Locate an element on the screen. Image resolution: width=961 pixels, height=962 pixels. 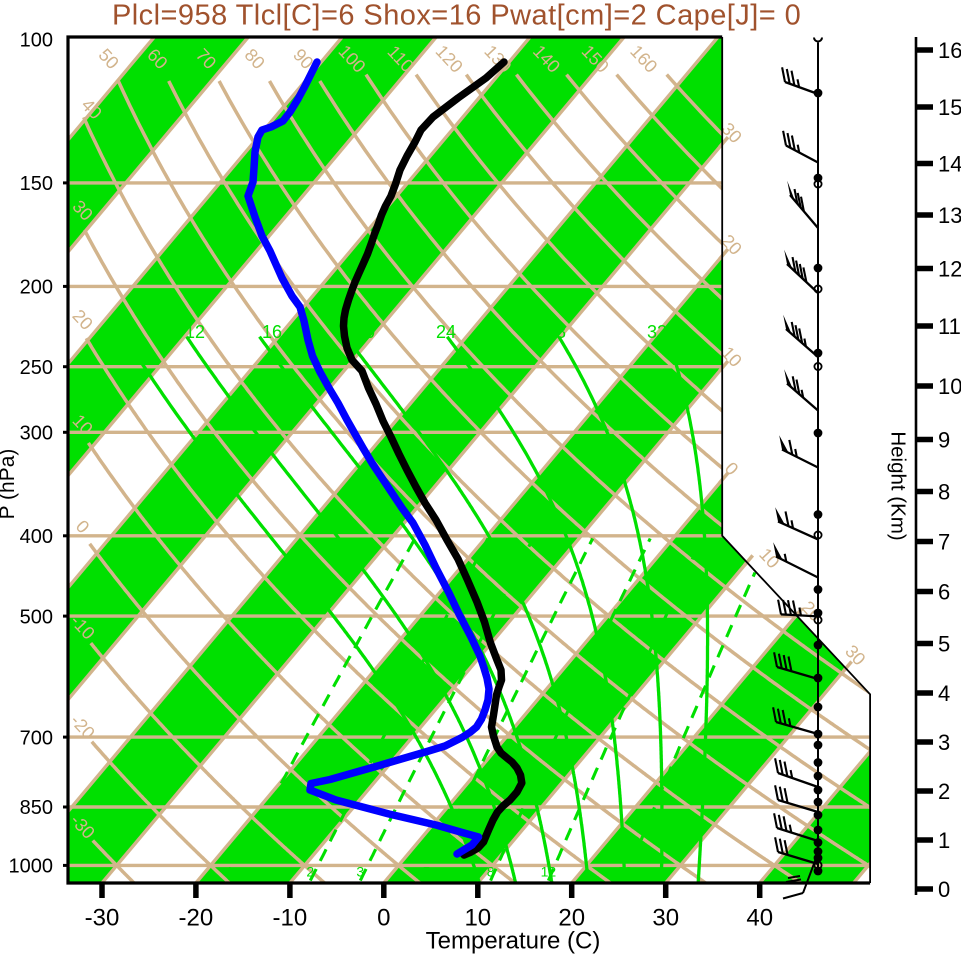
svg-text: 150 is located at coordinates (36, 184).